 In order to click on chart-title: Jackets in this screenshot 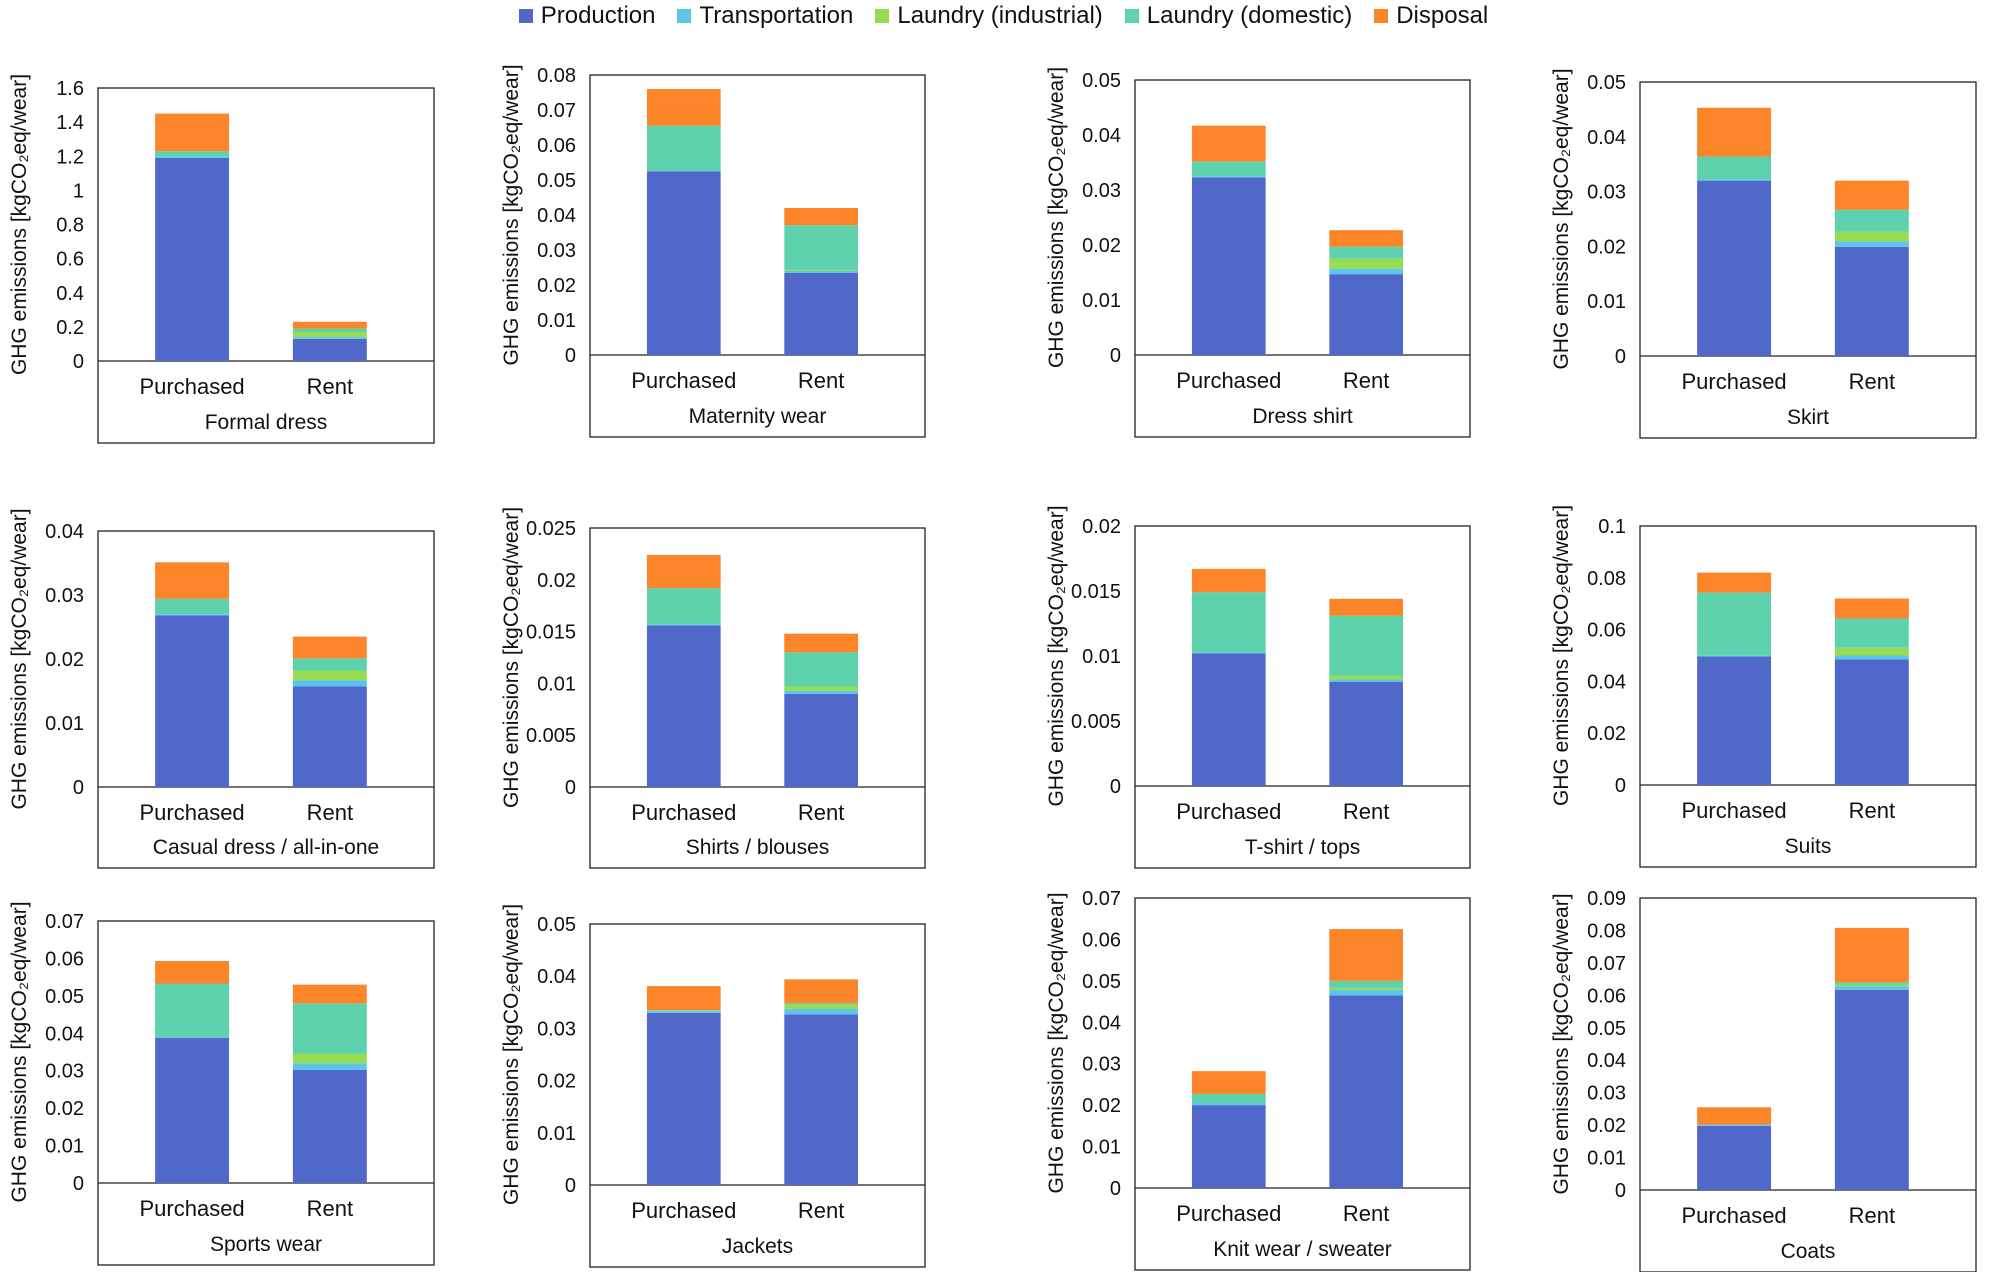, I will do `click(757, 1246)`.